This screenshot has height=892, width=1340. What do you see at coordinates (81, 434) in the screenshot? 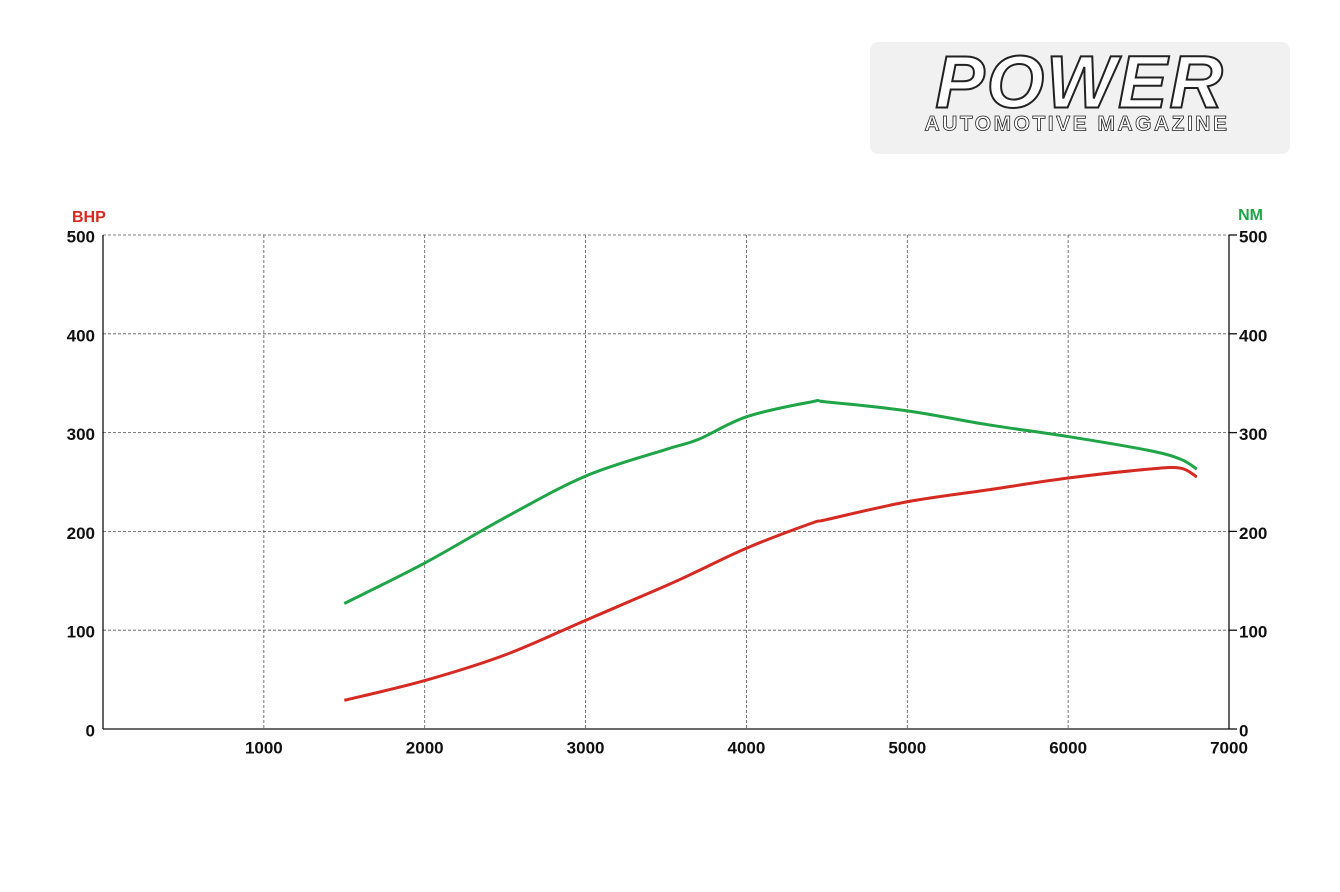
I see `y-tick-label: 300` at bounding box center [81, 434].